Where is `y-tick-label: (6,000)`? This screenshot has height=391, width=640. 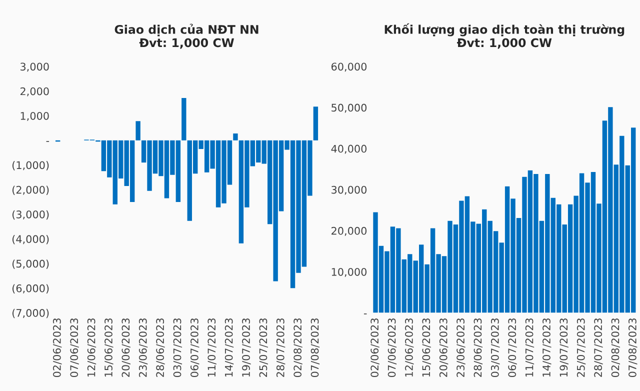
y-tick-label: (6,000) is located at coordinates (30, 289).